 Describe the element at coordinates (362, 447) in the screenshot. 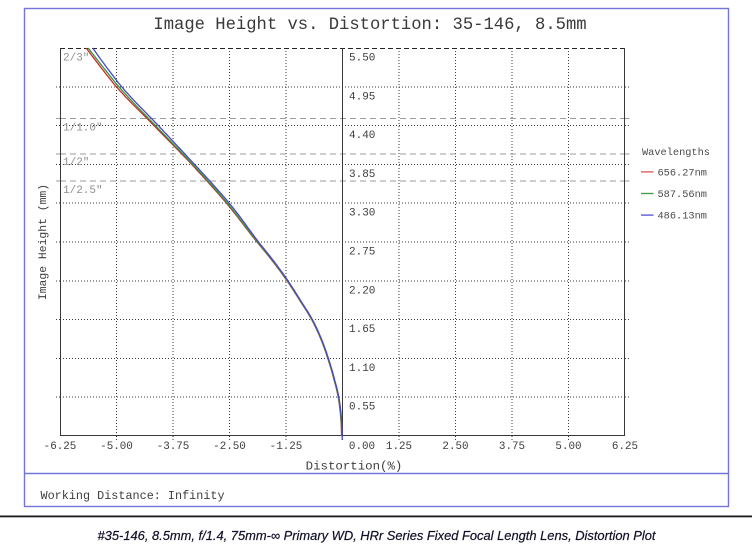

I see `svg-text: 0.00` at that location.